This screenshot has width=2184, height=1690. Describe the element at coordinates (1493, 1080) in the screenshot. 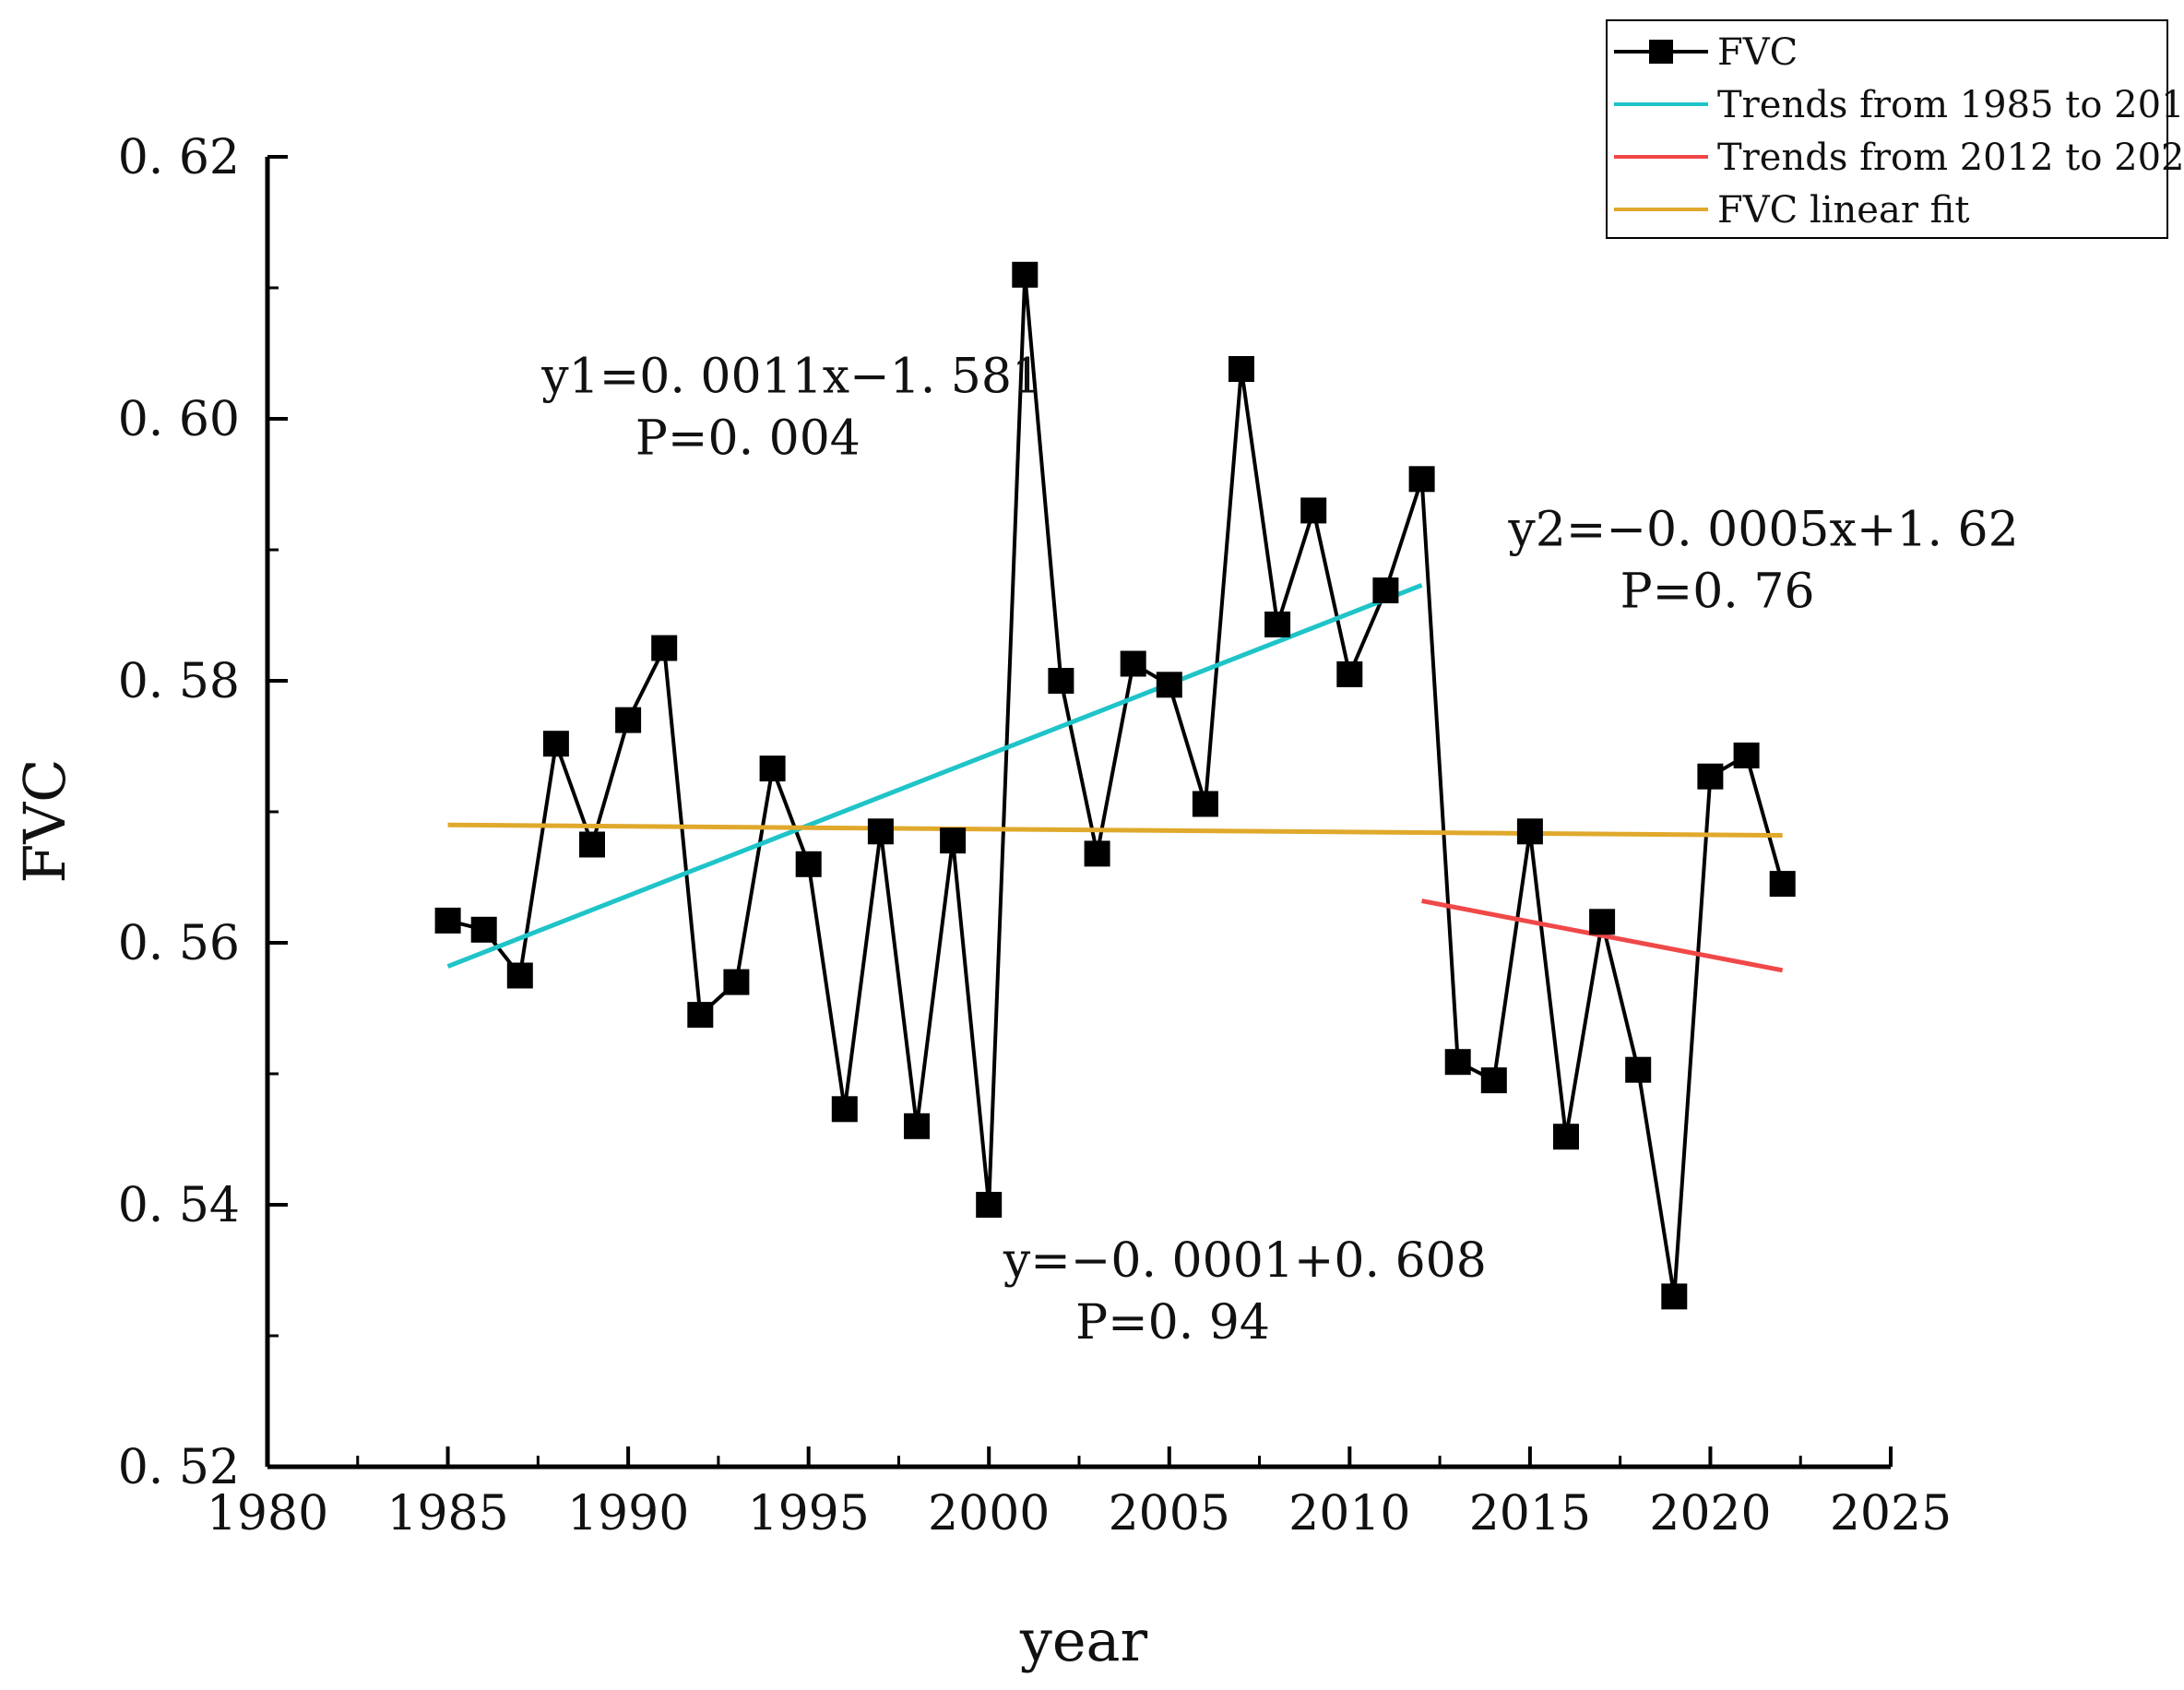

I see `fvc-point-2014` at that location.